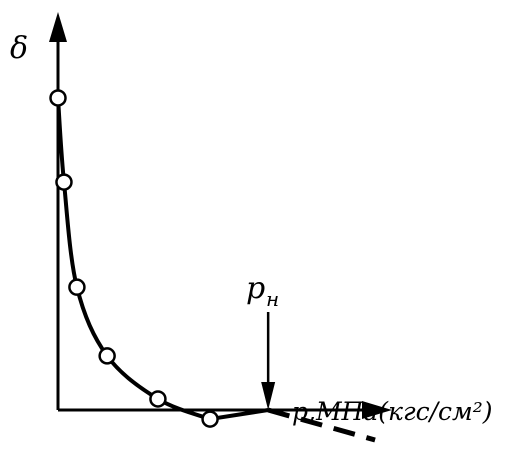 The width and height of the screenshot is (531, 473). I want to click on x-axis-label: p,МПа(кгс/см²), so click(392, 411).